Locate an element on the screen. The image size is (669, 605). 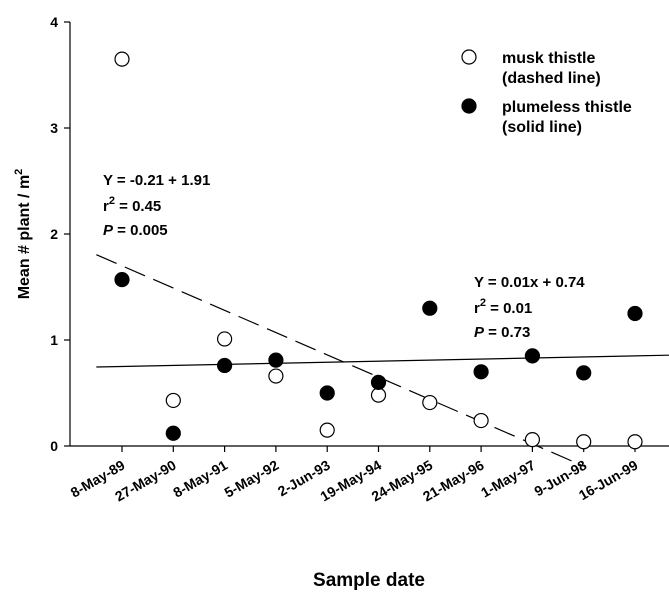
regression-line-solid is located at coordinates (382, 361).